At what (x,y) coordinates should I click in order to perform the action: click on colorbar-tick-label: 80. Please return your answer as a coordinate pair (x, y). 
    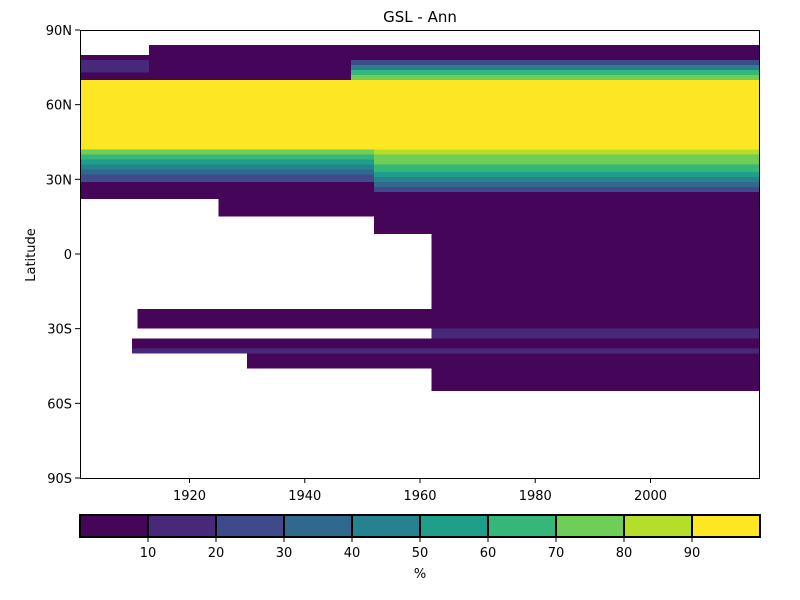
    Looking at the image, I should click on (624, 553).